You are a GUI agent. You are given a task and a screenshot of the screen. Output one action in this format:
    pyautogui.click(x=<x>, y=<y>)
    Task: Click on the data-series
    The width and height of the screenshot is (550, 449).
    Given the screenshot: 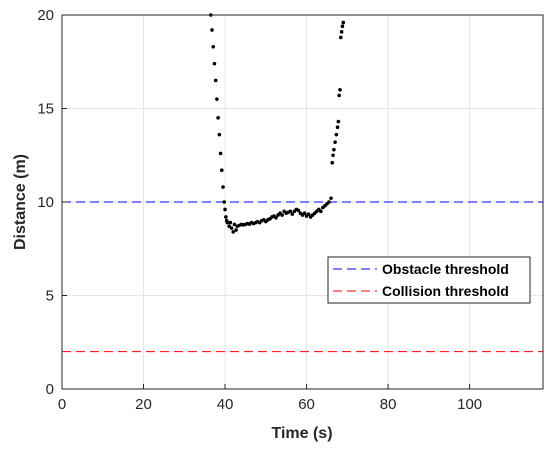 What is the action you would take?
    pyautogui.click(x=277, y=123)
    